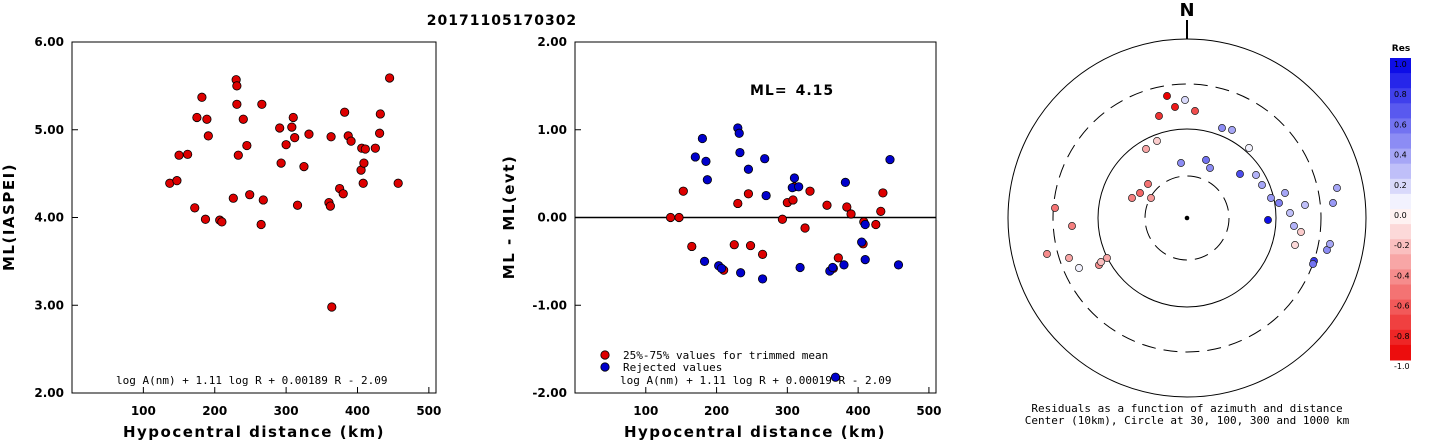 This screenshot has height=441, width=1437. I want to click on x-tick-label: 100, so click(645, 411).